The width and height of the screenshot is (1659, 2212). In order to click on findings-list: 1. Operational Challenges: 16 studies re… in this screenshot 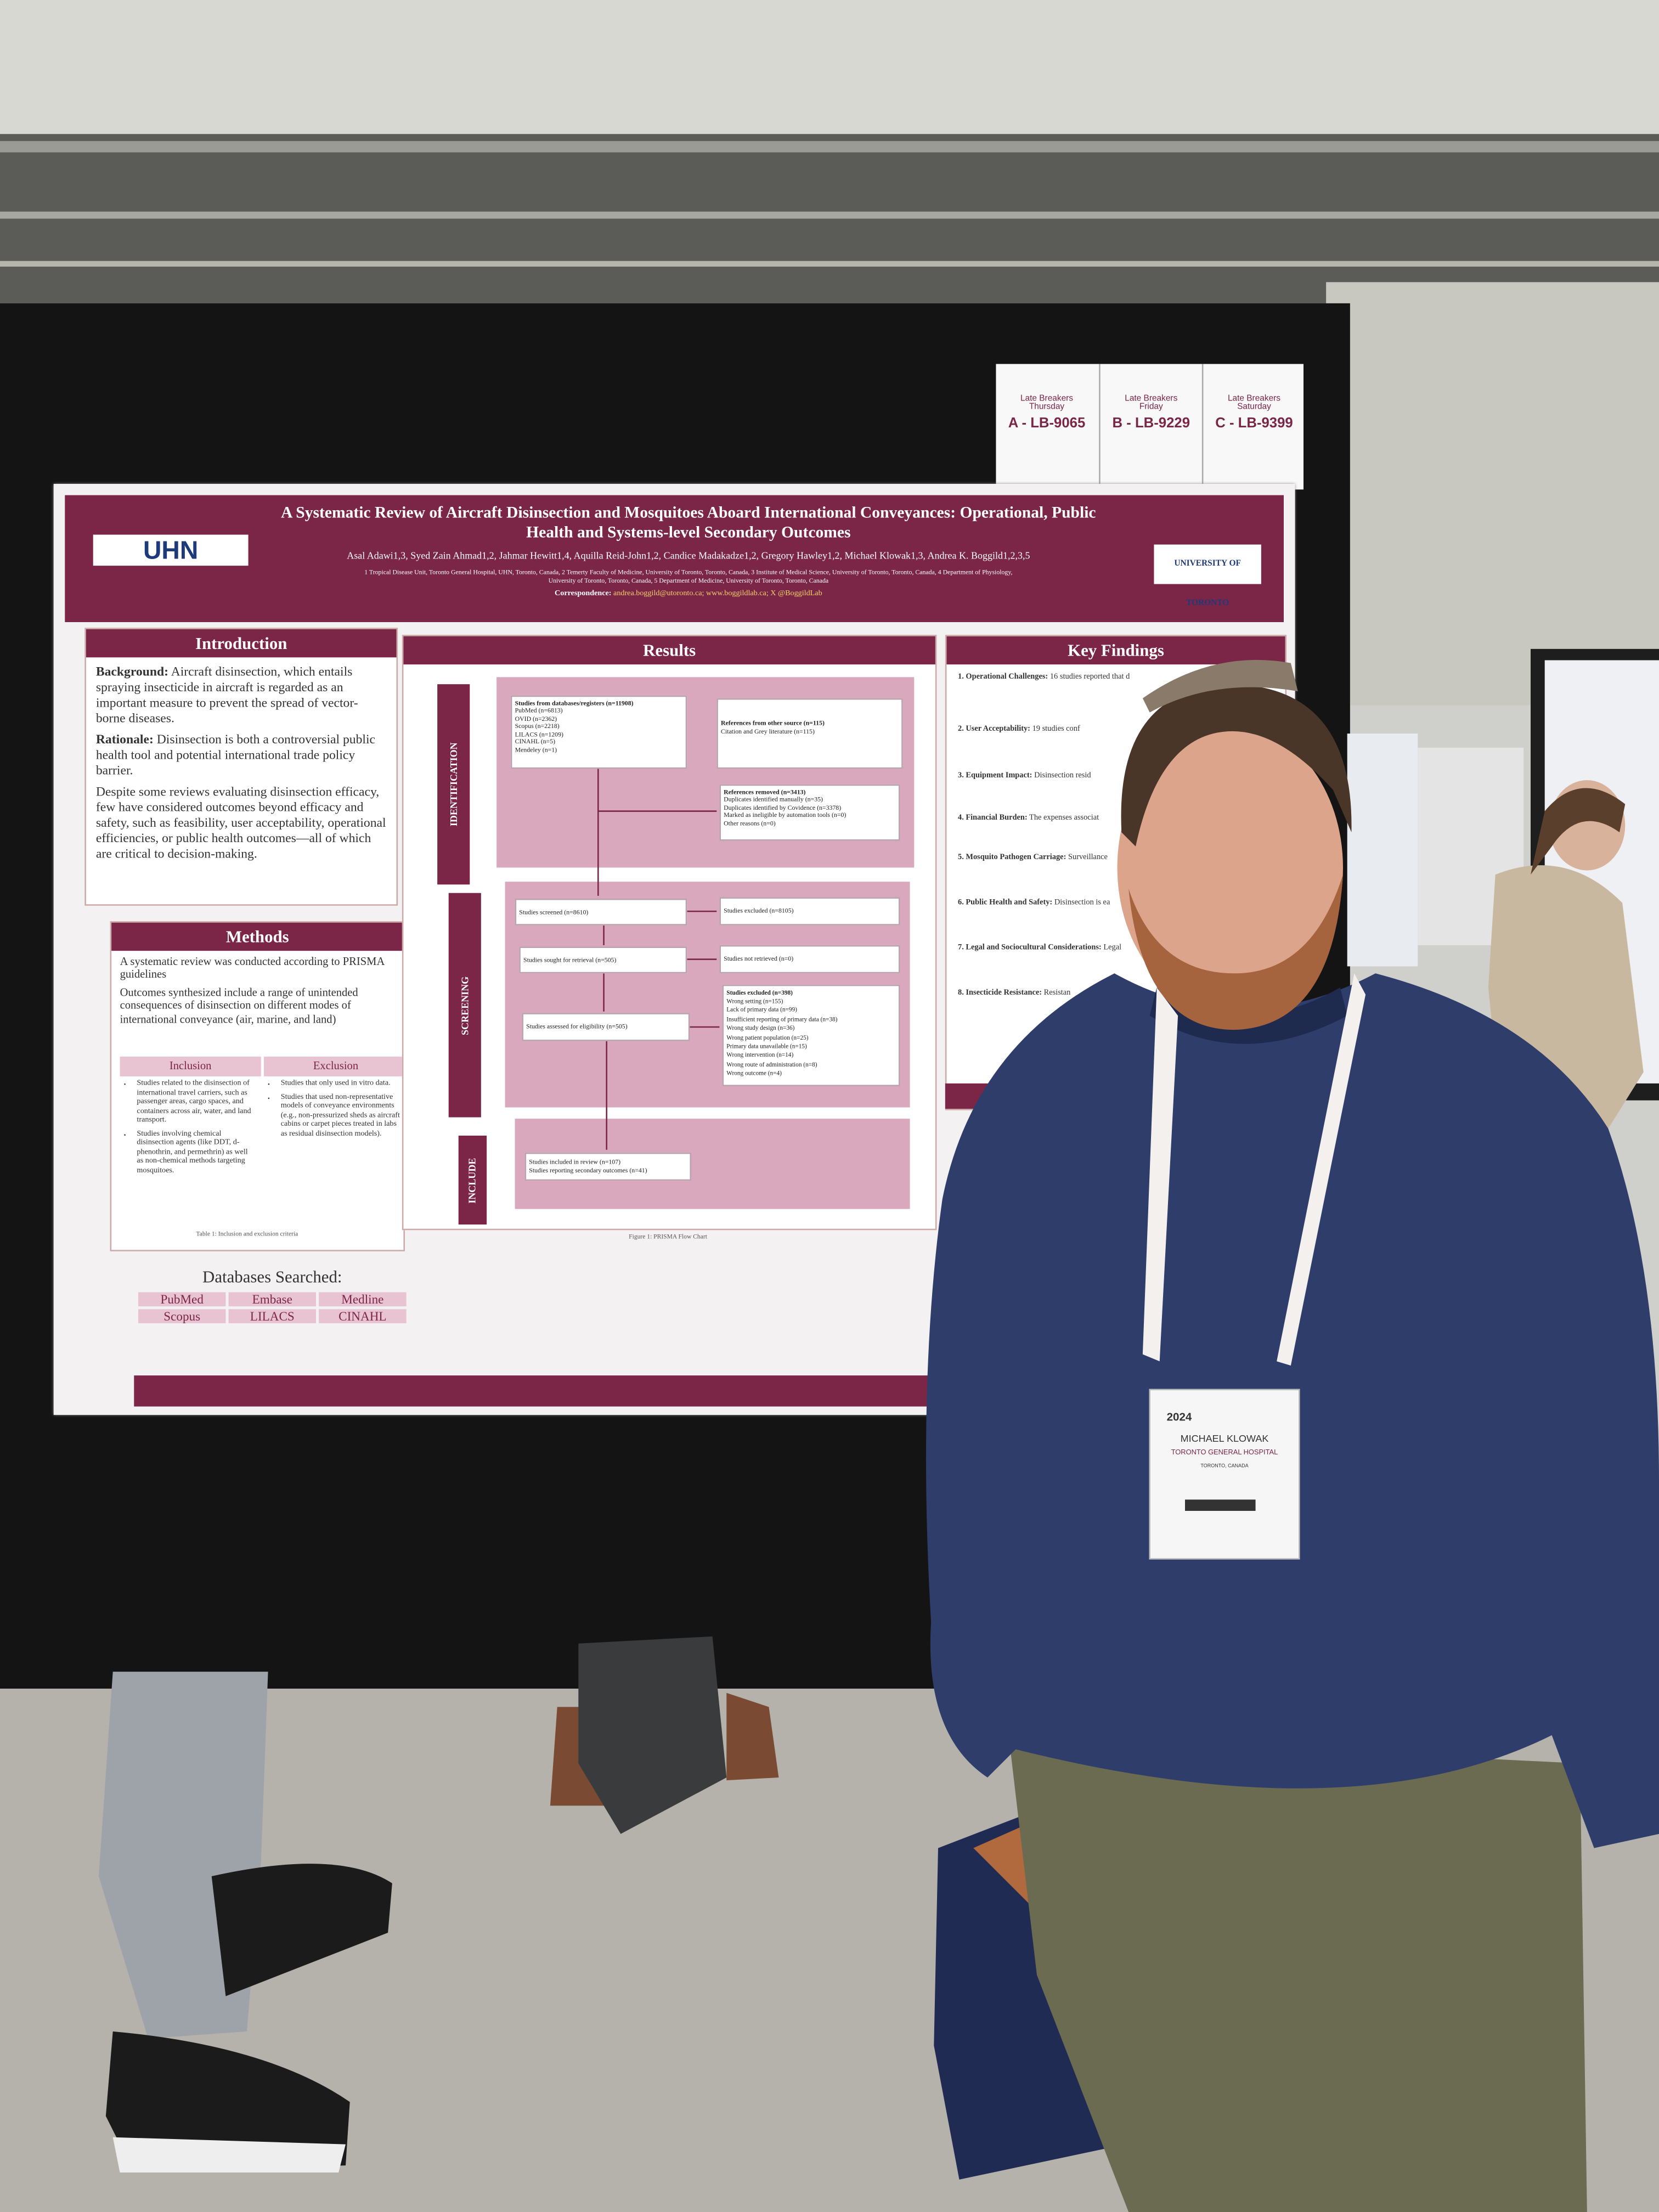, I will do `click(1117, 835)`.